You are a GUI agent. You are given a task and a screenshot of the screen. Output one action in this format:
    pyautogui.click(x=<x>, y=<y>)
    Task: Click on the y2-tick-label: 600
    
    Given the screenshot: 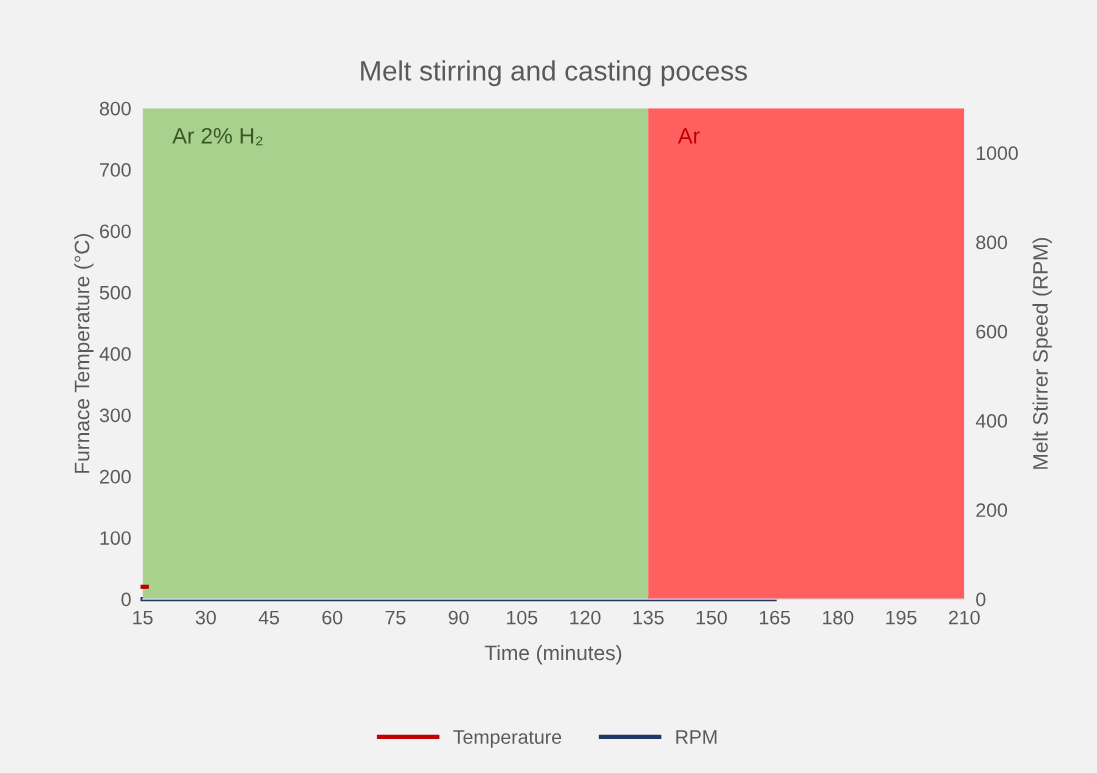 What is the action you would take?
    pyautogui.click(x=992, y=331)
    